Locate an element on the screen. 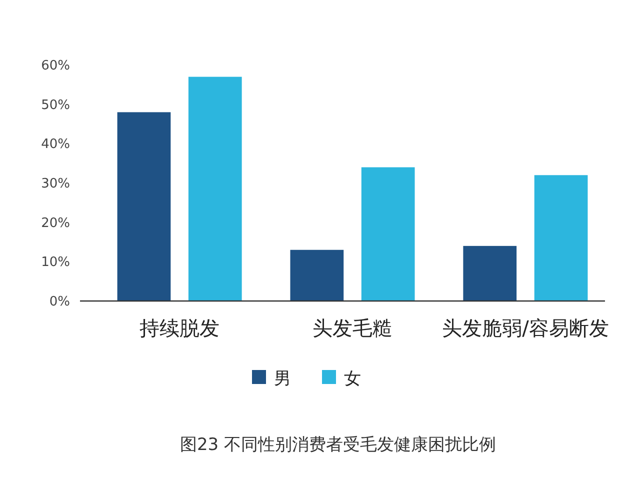  y-tick-label: 10% is located at coordinates (55, 262).